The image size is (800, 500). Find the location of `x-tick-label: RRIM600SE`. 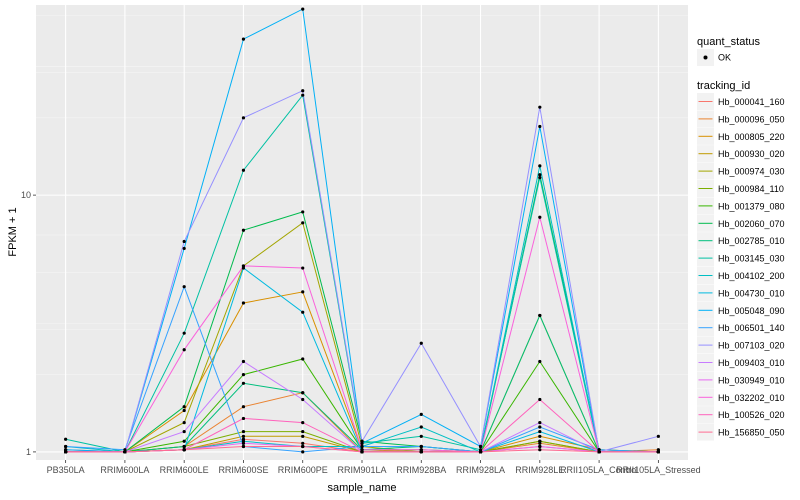

x-tick-label: RRIM600SE is located at coordinates (243, 470).